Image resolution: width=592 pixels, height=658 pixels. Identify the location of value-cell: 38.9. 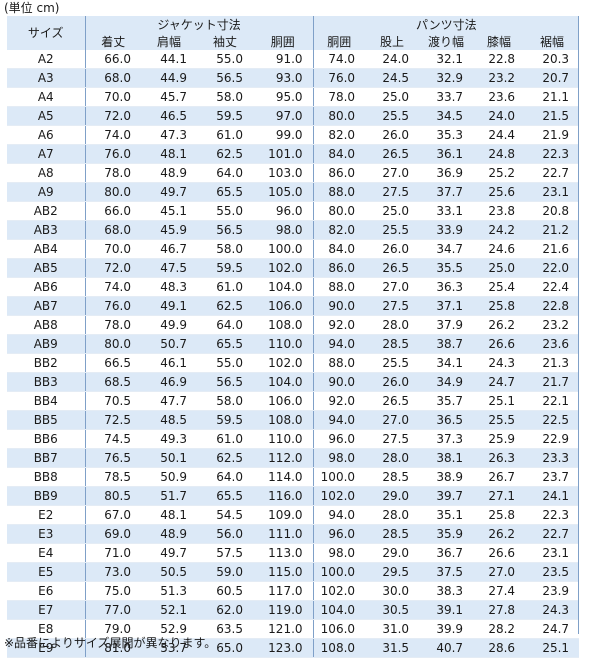
(446, 477).